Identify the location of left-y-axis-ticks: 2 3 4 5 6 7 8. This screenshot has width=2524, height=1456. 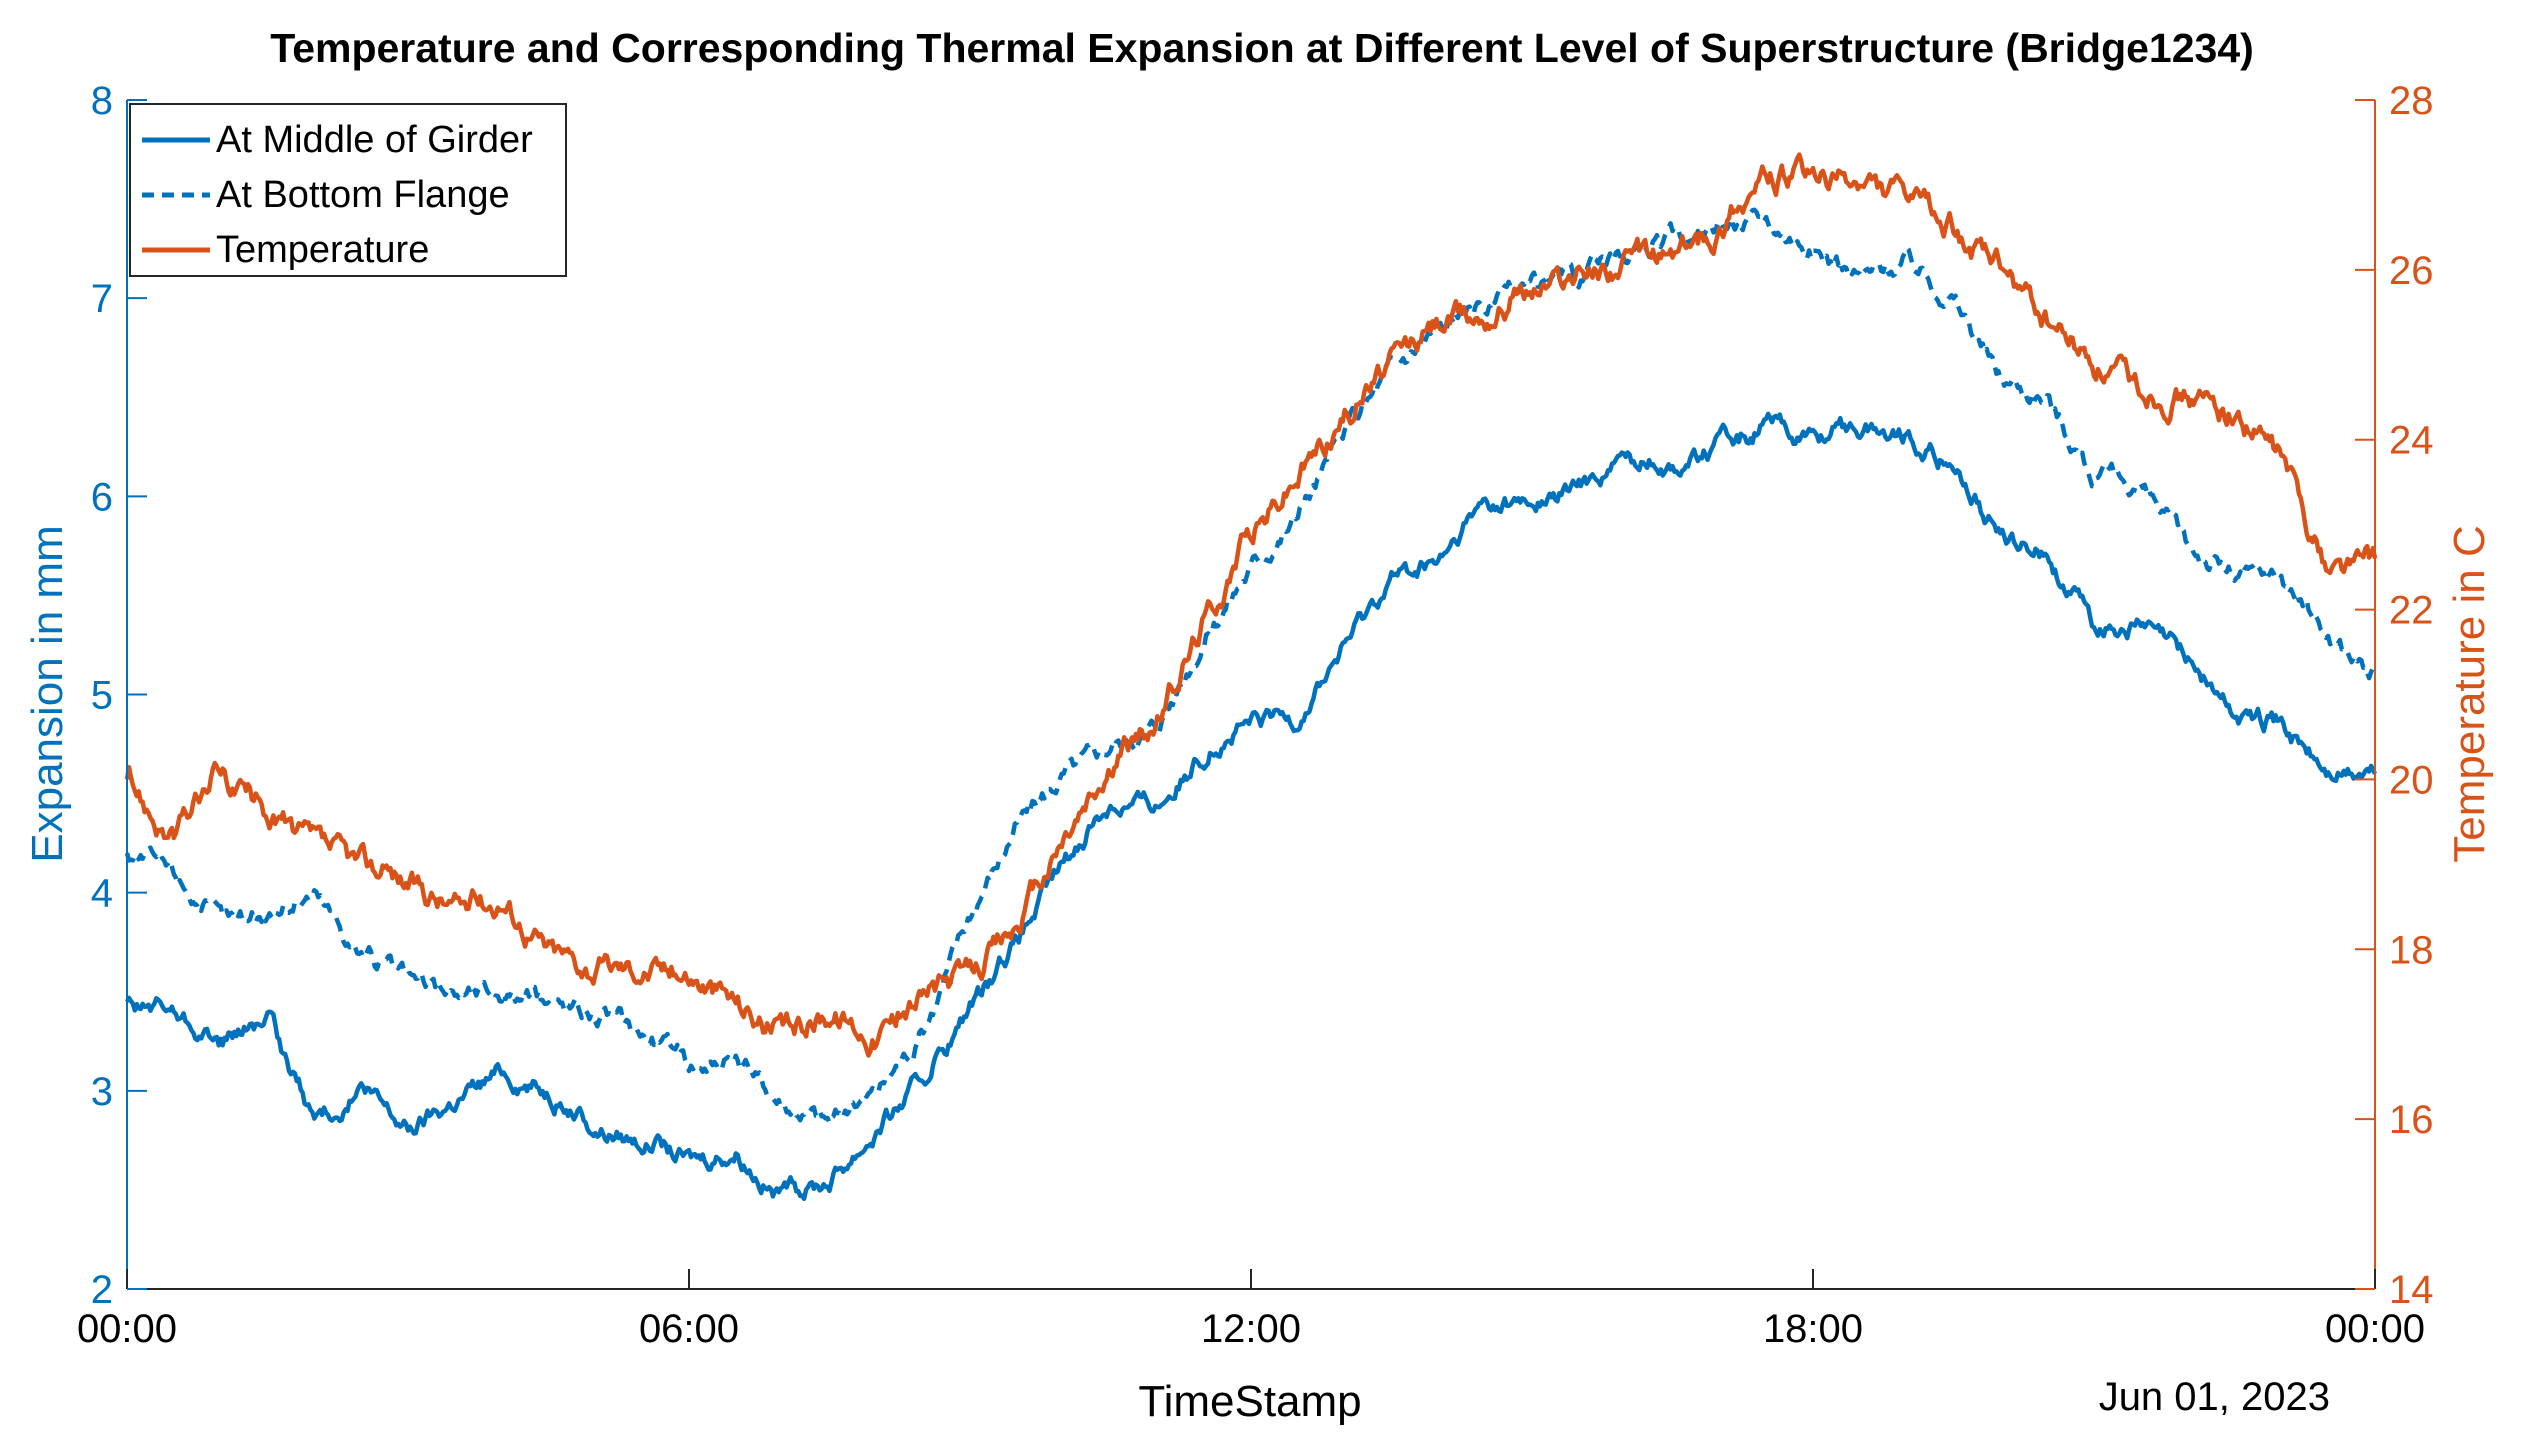
(119, 695).